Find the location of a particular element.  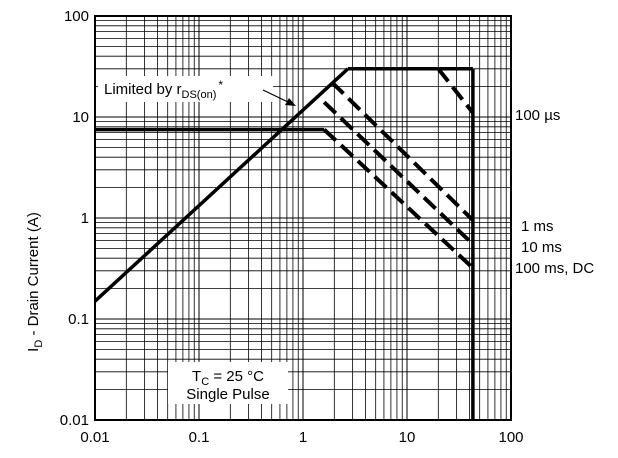

limited-by-label: Limited by rDS(on)* is located at coordinates (163, 89).